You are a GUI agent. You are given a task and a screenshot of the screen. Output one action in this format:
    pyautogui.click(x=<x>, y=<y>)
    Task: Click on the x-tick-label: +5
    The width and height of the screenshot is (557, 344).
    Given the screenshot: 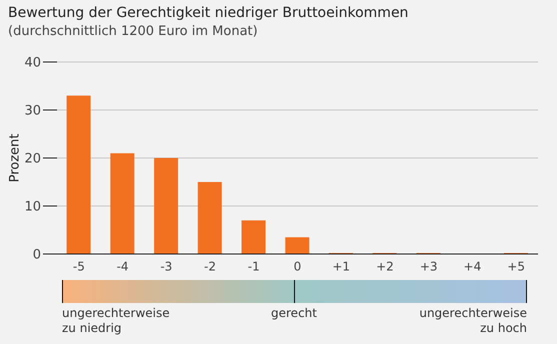 What is the action you would take?
    pyautogui.click(x=516, y=267)
    